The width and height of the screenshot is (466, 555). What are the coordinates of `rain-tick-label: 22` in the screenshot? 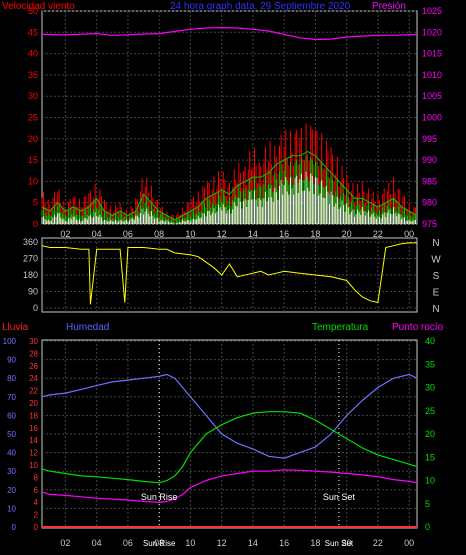 It's located at (33, 391).